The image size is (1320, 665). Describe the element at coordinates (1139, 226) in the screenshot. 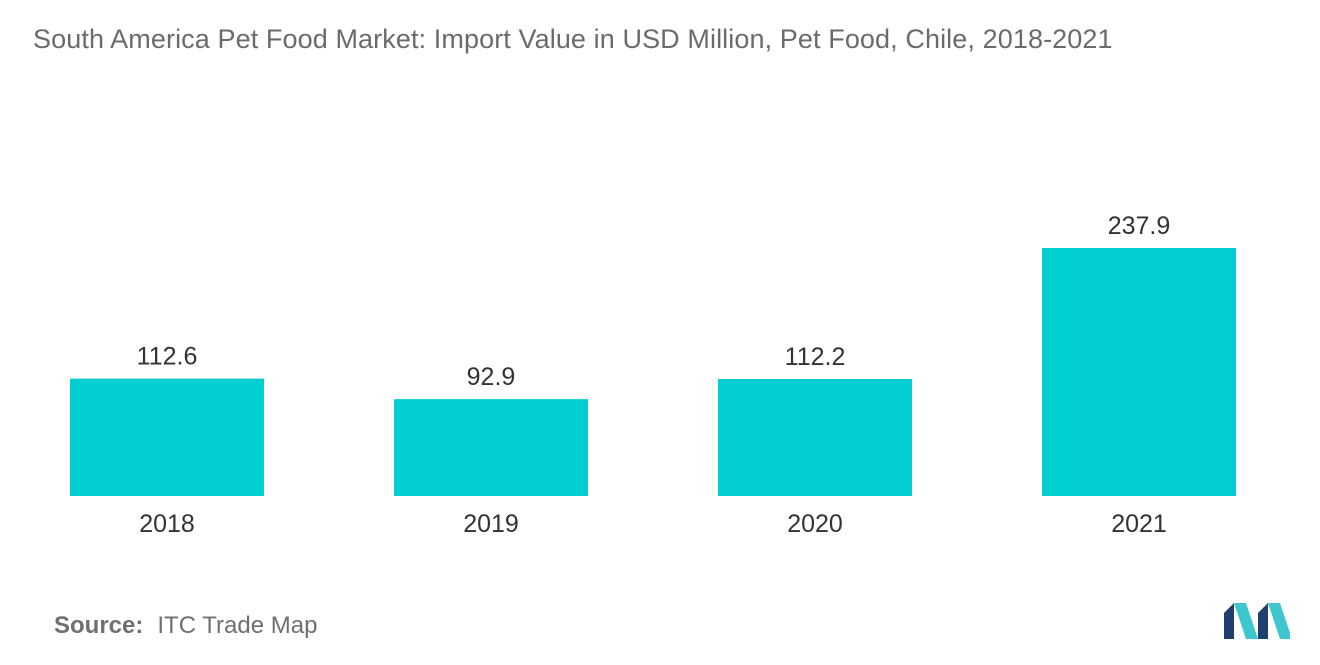

I see `value-label-2021: 237.9` at that location.